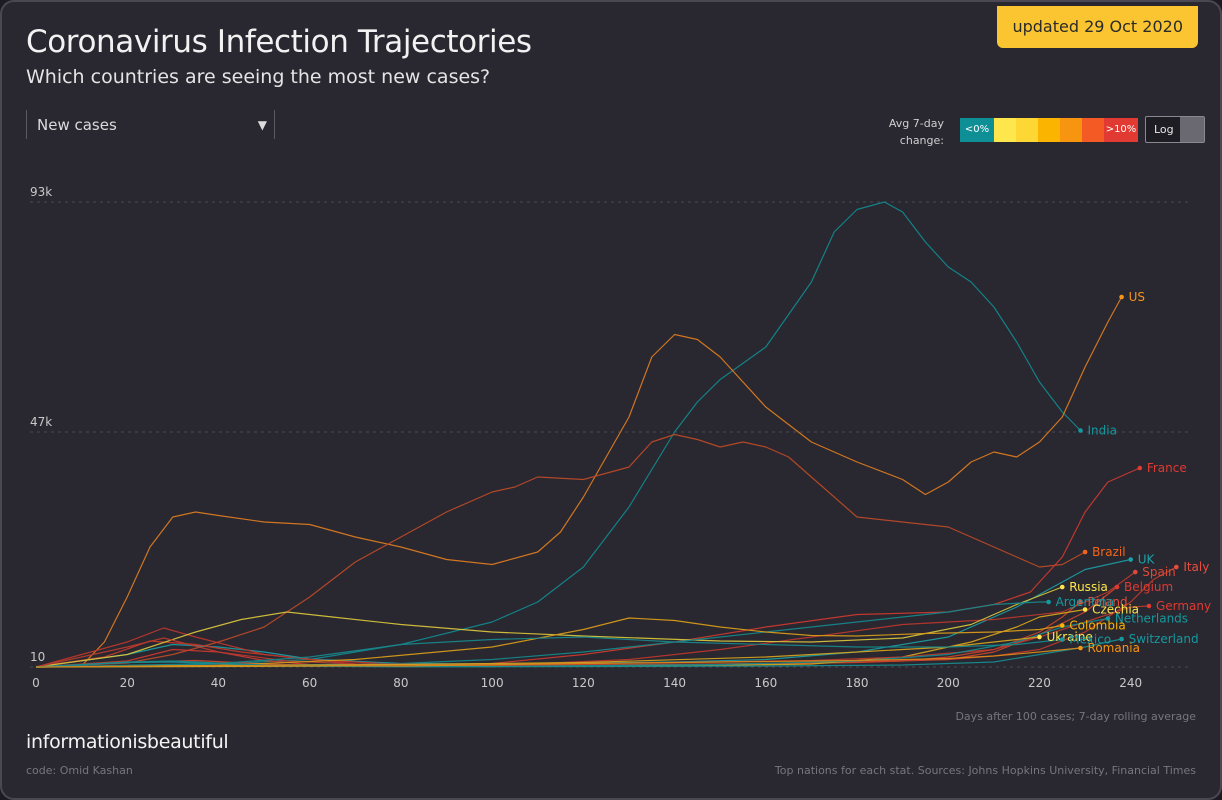 This screenshot has height=800, width=1222. What do you see at coordinates (765, 683) in the screenshot?
I see `x-tick-label: 160` at bounding box center [765, 683].